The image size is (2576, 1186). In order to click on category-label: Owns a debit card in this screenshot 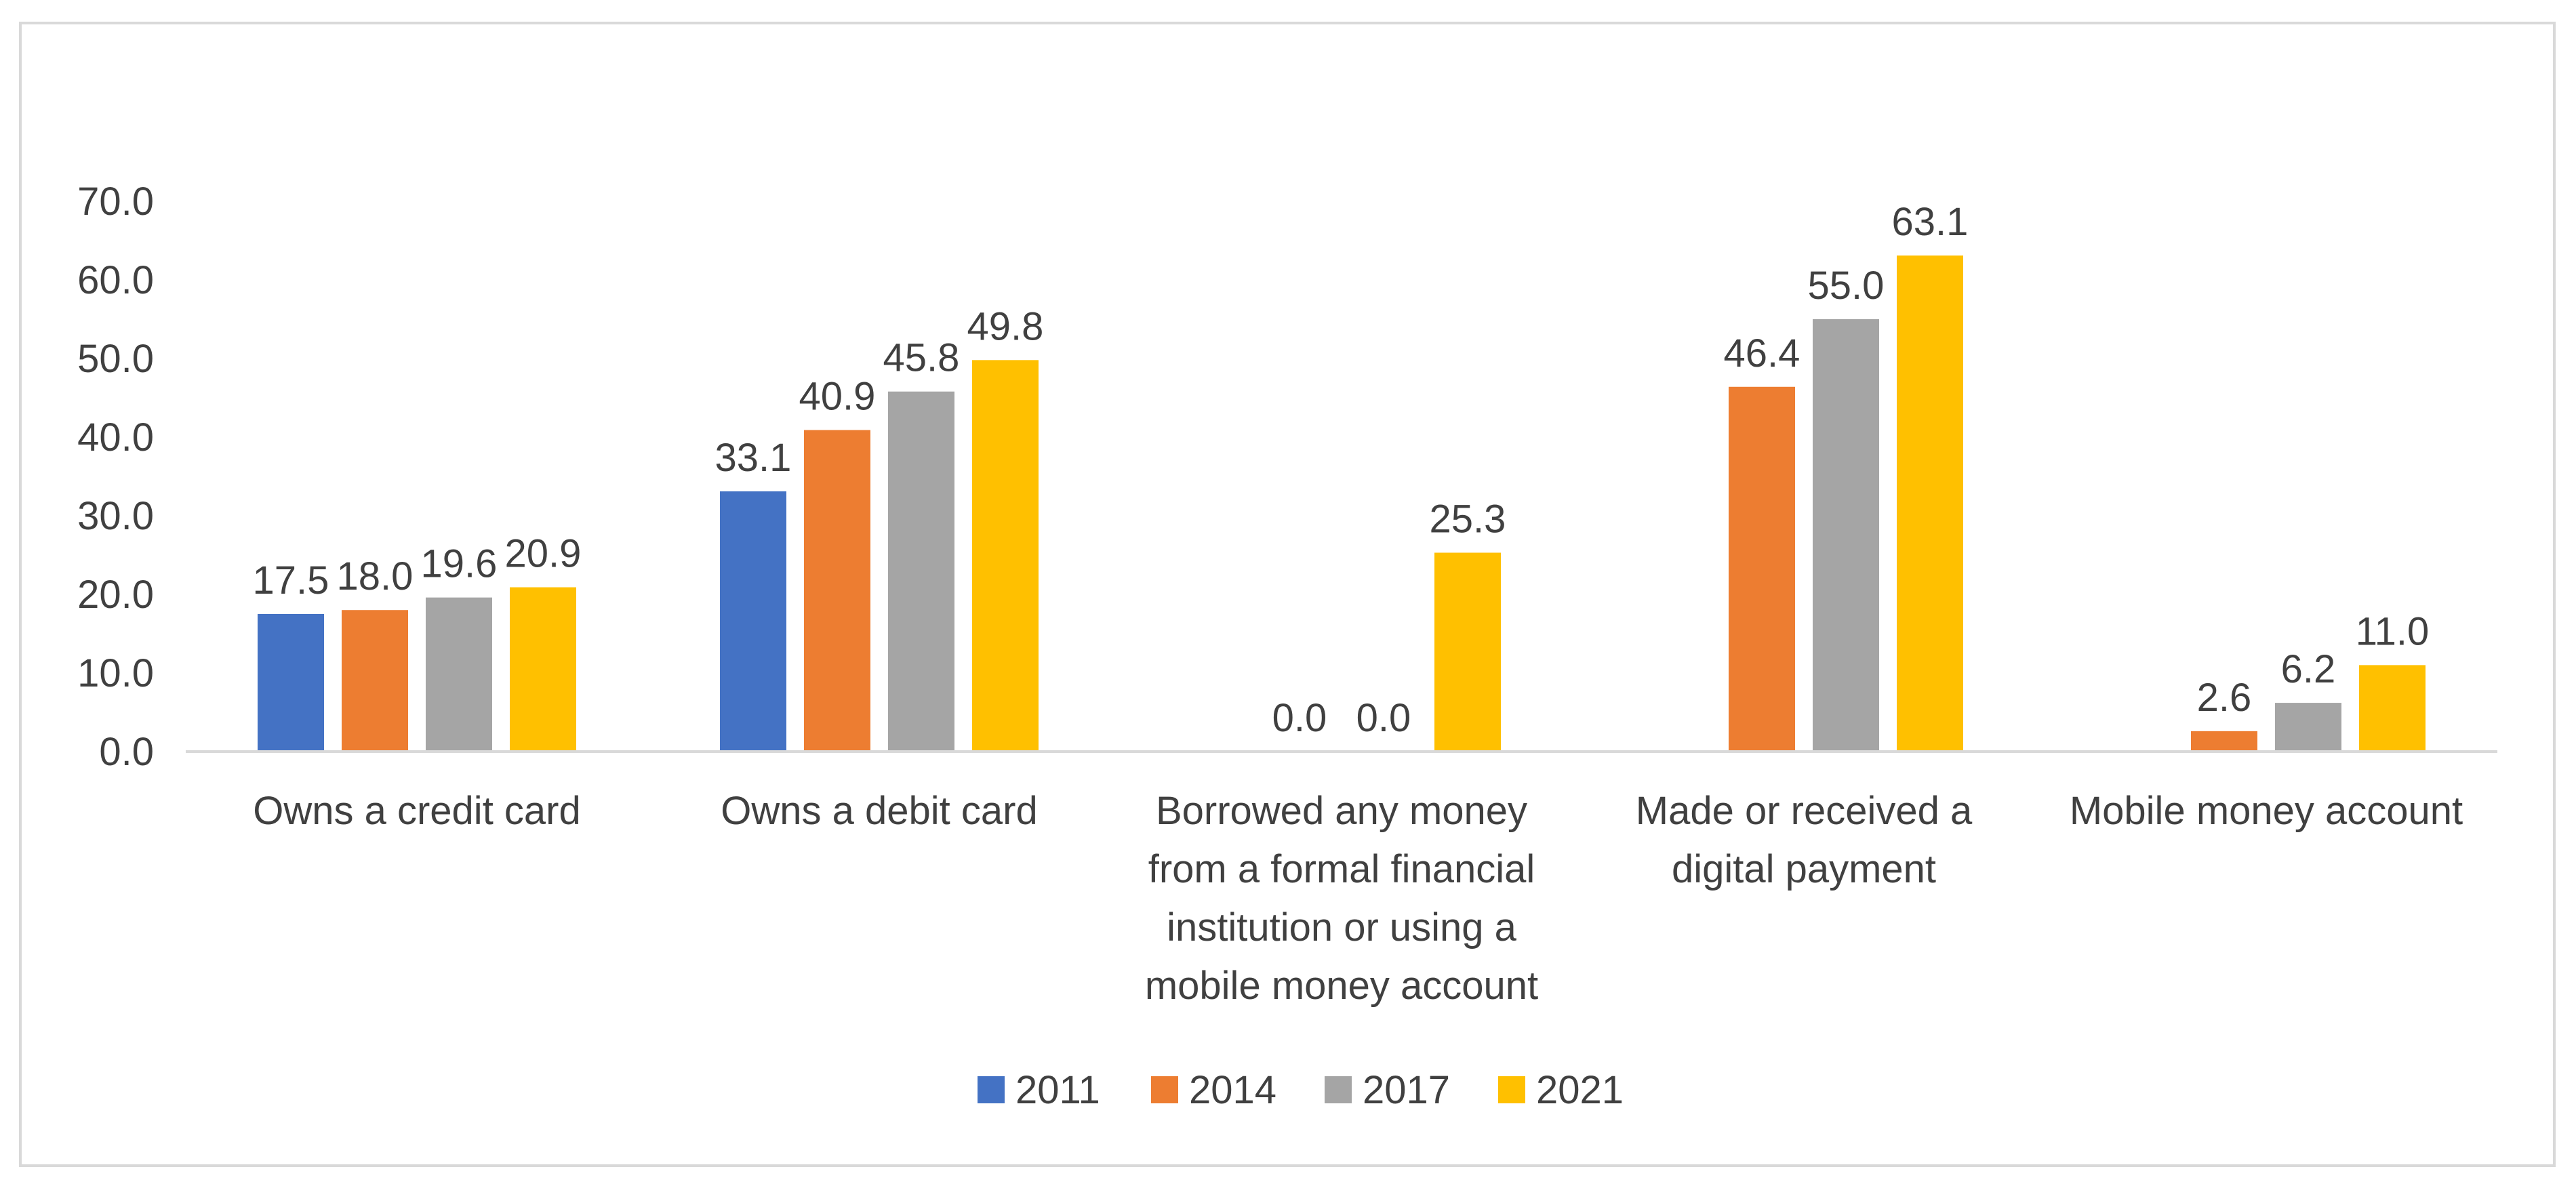, I will do `click(879, 811)`.